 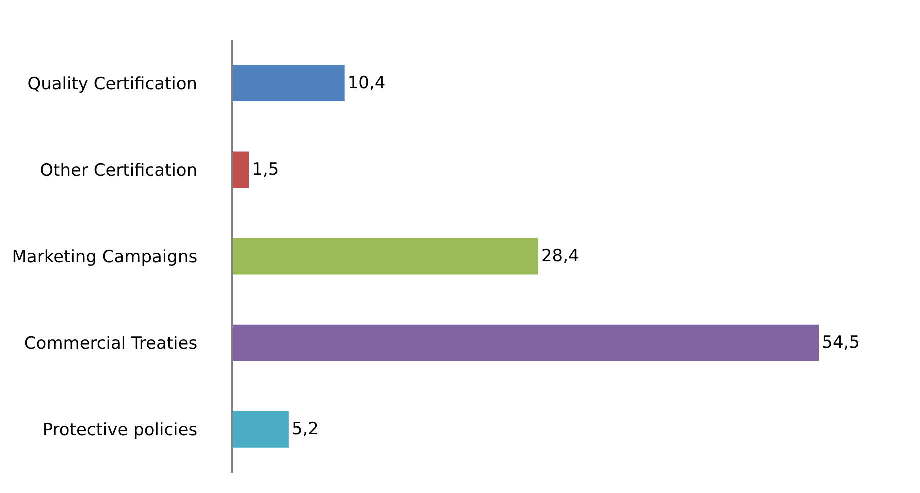 I want to click on data-label: 10,4, so click(x=367, y=83).